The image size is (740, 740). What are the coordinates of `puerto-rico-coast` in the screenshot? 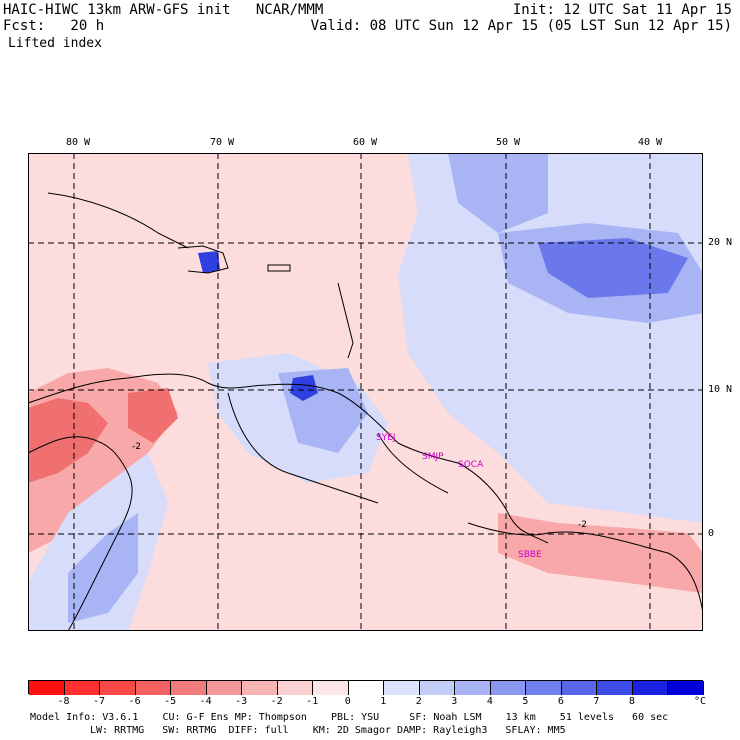 It's located at (279, 268).